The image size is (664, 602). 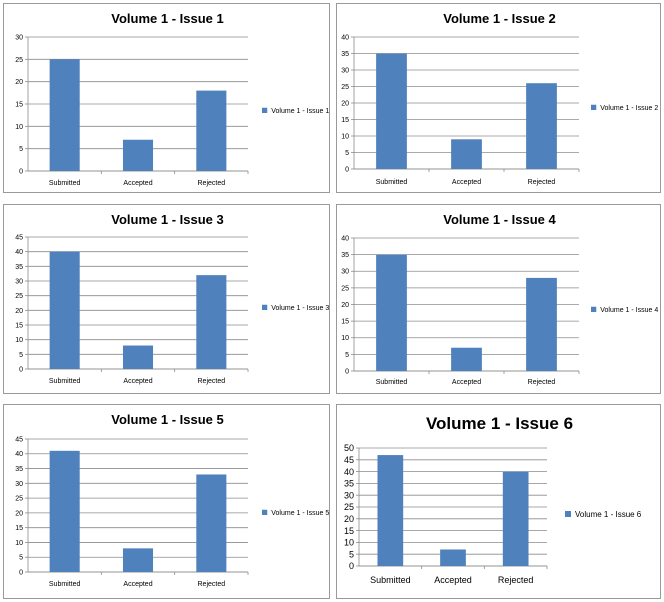 I want to click on chart-title: Volume 1 - Issue 4, so click(x=499, y=219).